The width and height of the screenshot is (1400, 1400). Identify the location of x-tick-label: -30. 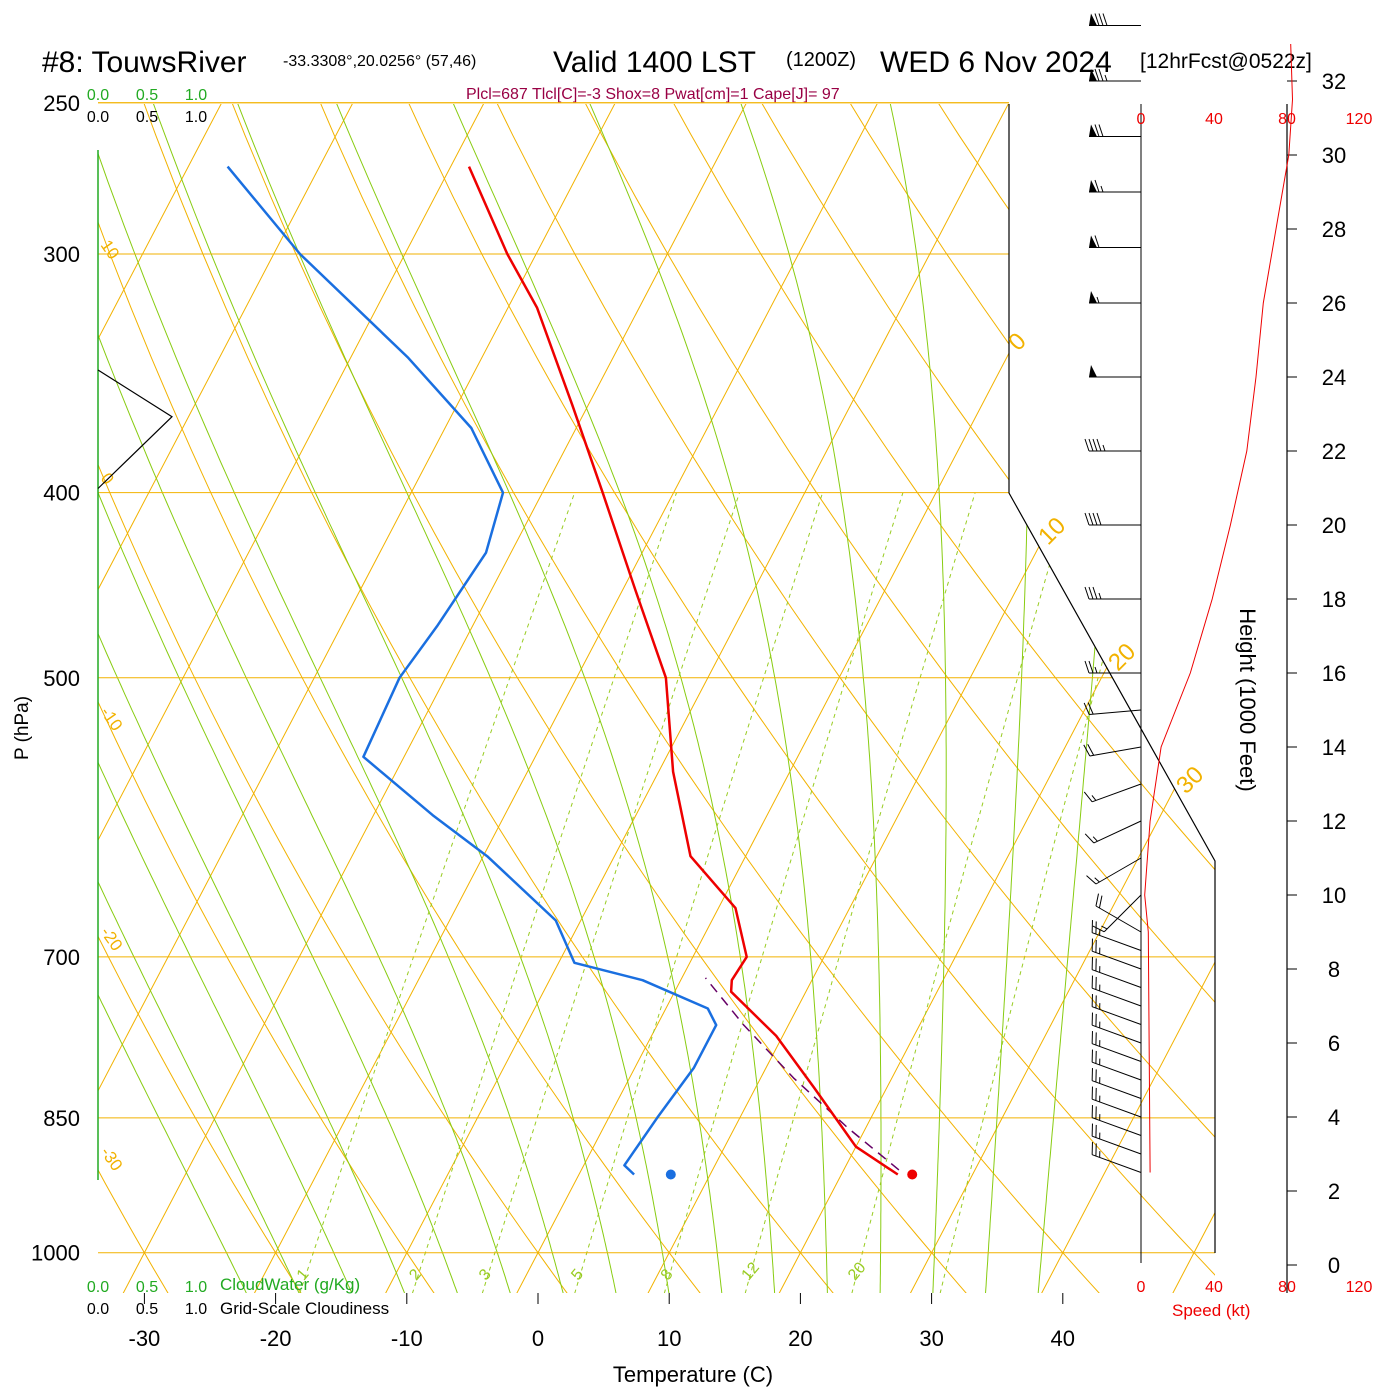
(145, 1338).